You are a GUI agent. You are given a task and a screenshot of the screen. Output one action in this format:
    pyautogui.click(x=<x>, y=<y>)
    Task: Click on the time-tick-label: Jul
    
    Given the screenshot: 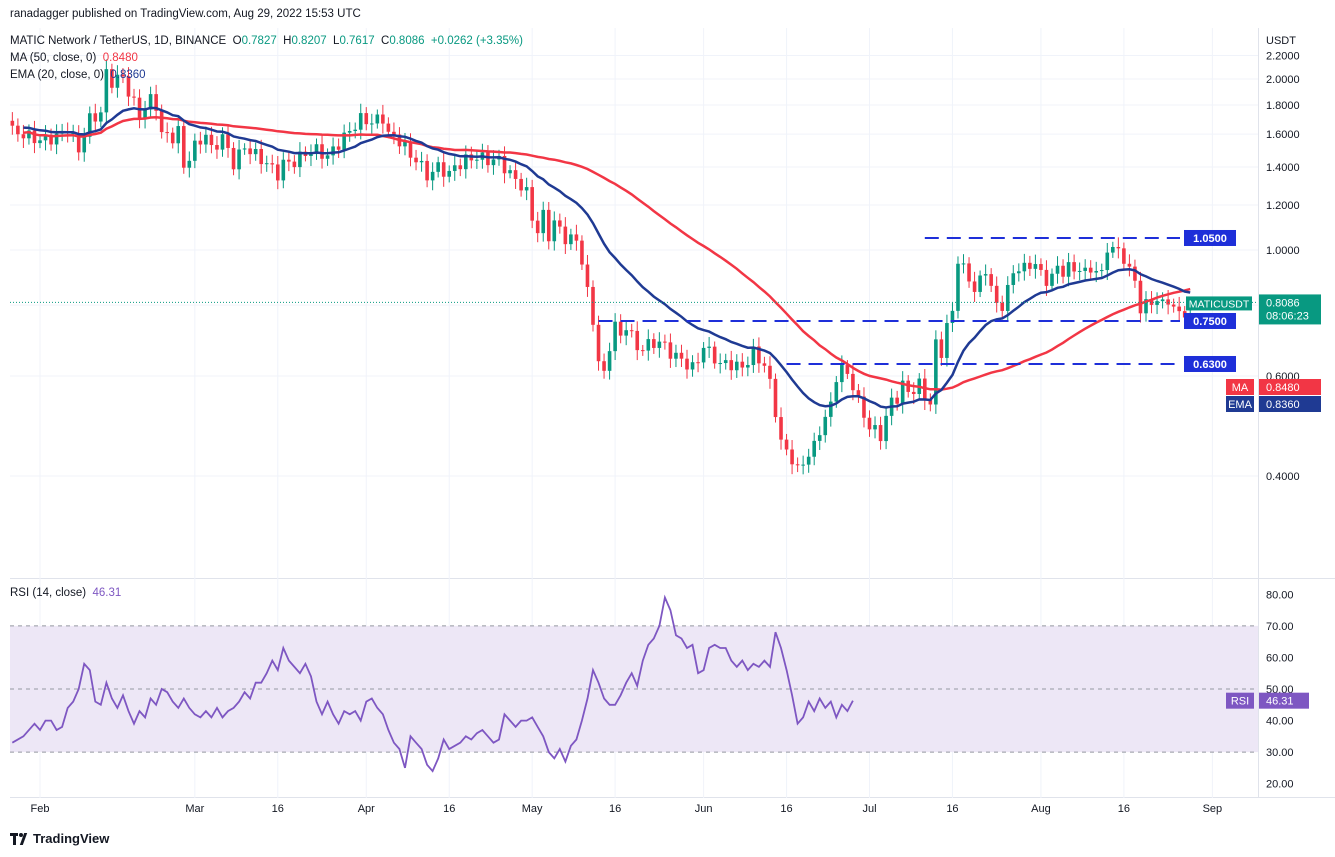 What is the action you would take?
    pyautogui.click(x=869, y=809)
    